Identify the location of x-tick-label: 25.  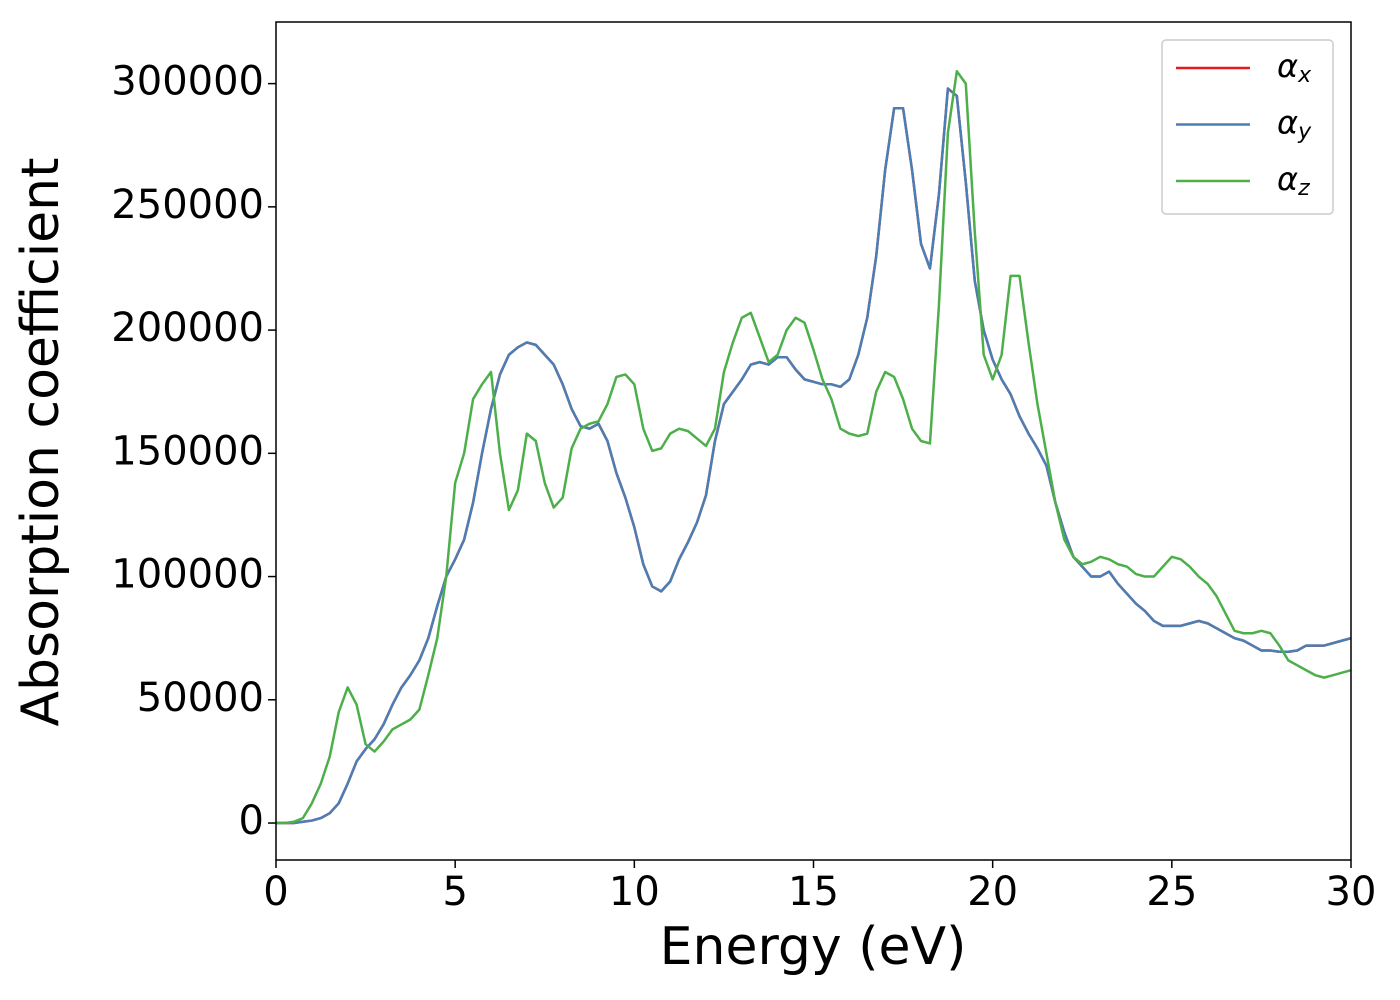
(1171, 892).